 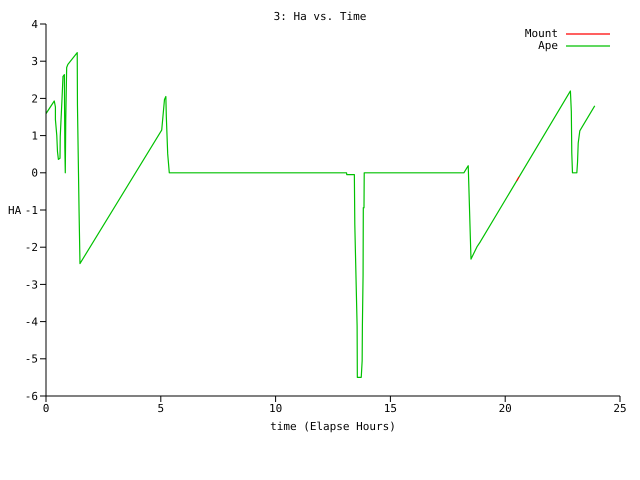 I want to click on x-axis-title: time (Elapse Hours), so click(x=333, y=426).